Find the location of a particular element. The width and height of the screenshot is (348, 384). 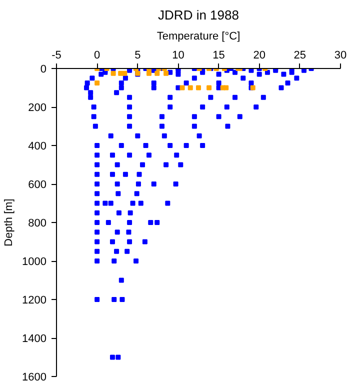

x-tick-label: 25 is located at coordinates (300, 56).